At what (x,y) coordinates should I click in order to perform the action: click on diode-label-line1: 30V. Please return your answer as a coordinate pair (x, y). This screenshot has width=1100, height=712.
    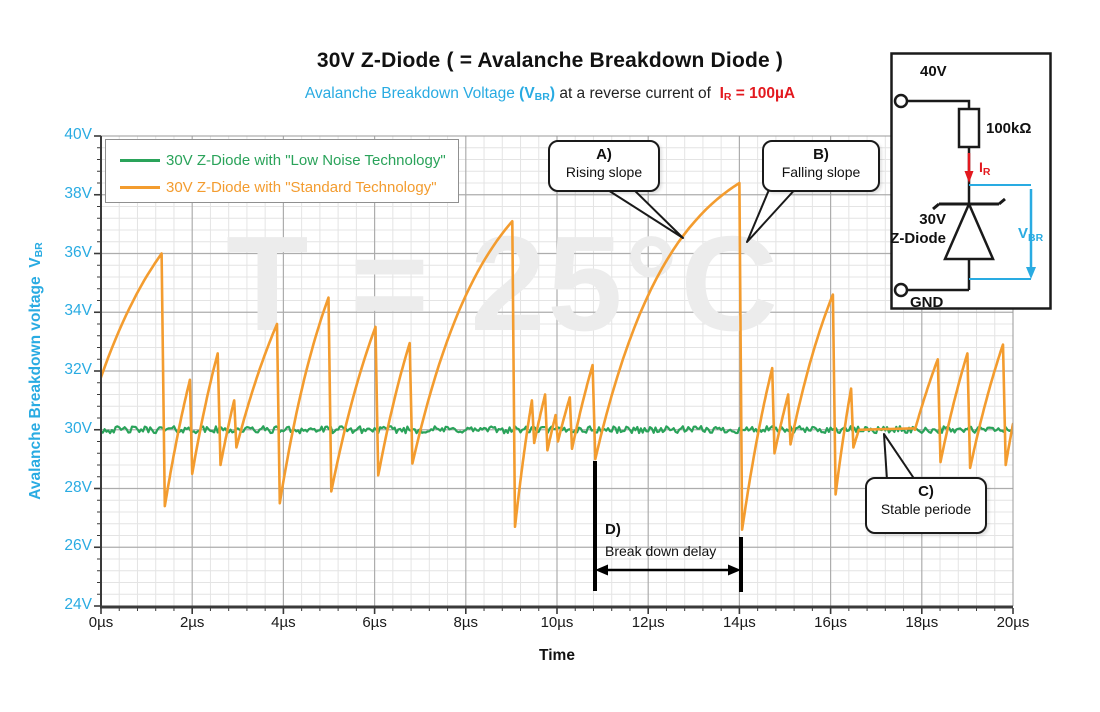
    Looking at the image, I should click on (932, 219).